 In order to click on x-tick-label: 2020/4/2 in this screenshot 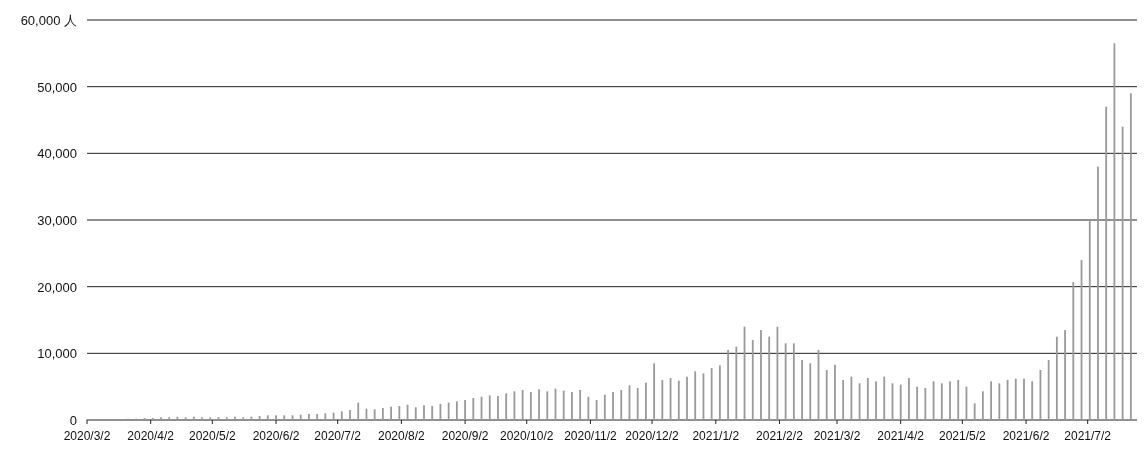, I will do `click(151, 436)`.